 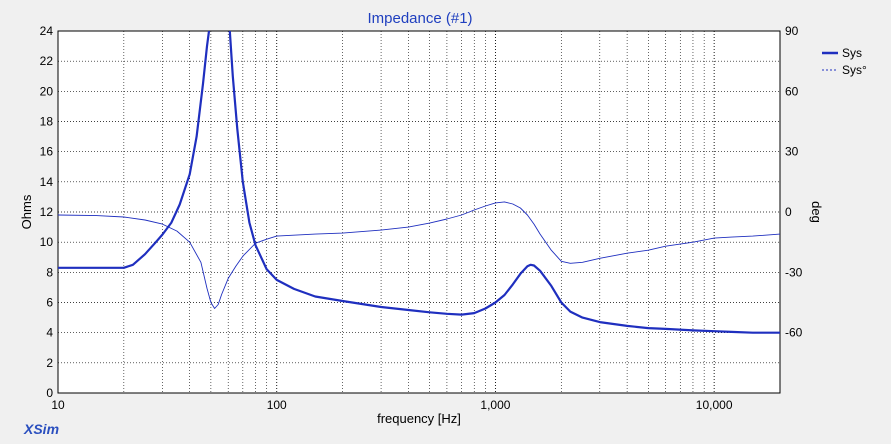 What do you see at coordinates (792, 31) in the screenshot?
I see `y2-tick-label: 90` at bounding box center [792, 31].